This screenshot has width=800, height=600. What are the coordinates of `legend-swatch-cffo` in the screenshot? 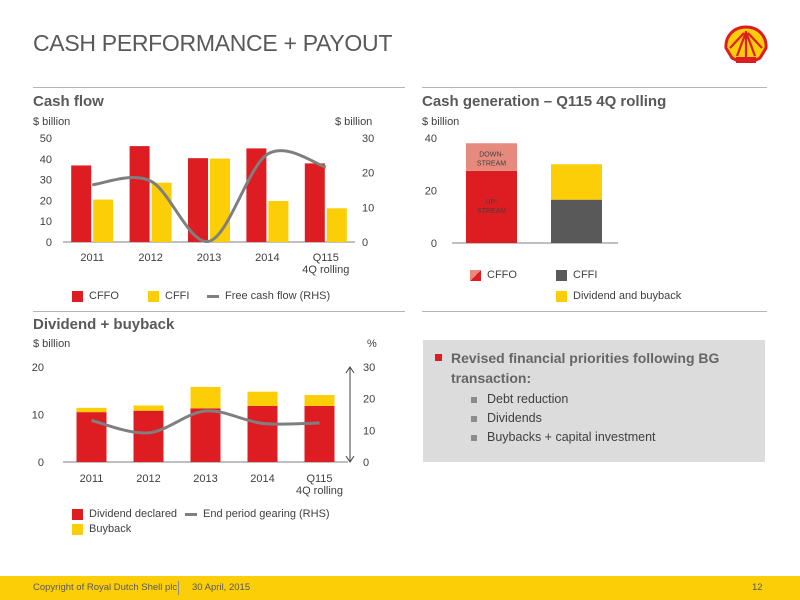 It's located at (77, 296).